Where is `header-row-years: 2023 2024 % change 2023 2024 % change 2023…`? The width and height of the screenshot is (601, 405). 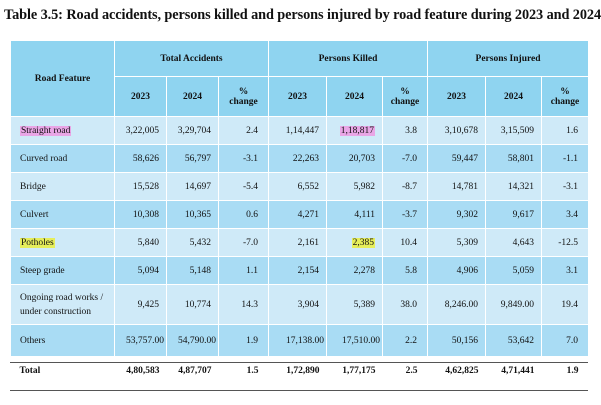
header-row-years: 2023 2024 % change 2023 2024 % change 2023… is located at coordinates (300, 96).